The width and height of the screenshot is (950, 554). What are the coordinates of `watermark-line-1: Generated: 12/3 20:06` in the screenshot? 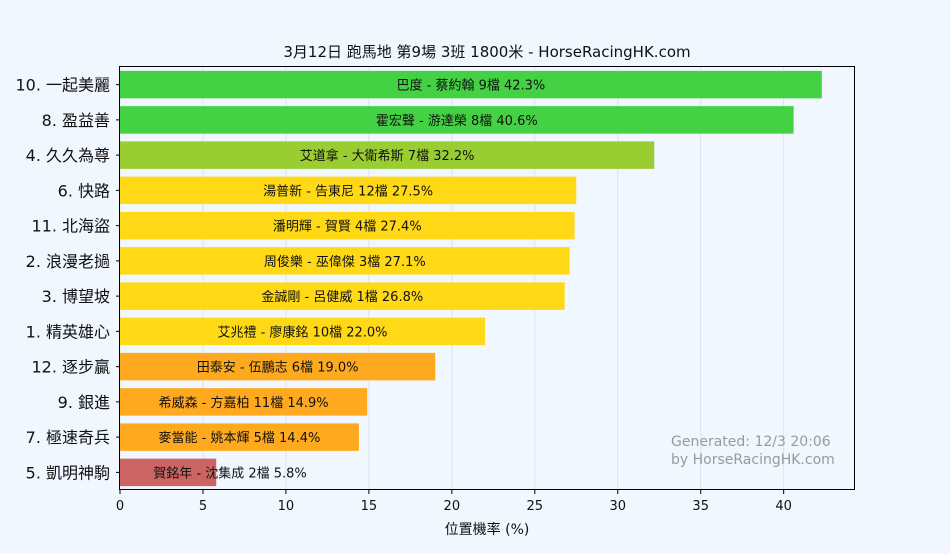 It's located at (751, 442).